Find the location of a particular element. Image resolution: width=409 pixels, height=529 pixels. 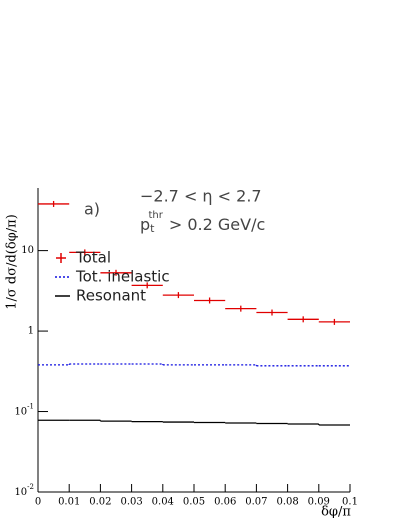

x-tick-label: 0.01 is located at coordinates (69, 502).